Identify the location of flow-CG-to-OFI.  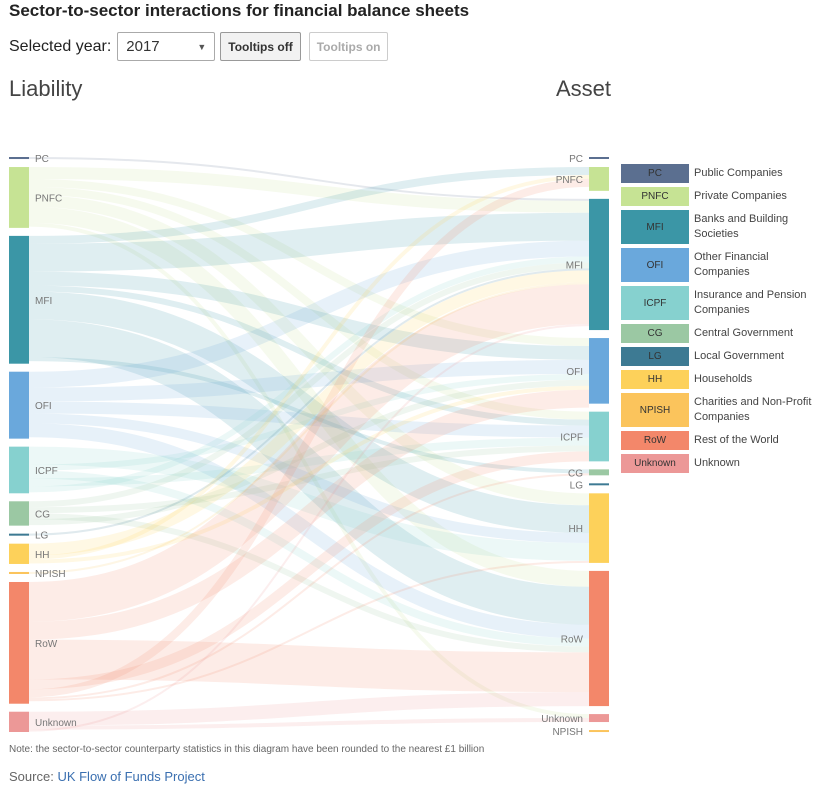
(309, 452).